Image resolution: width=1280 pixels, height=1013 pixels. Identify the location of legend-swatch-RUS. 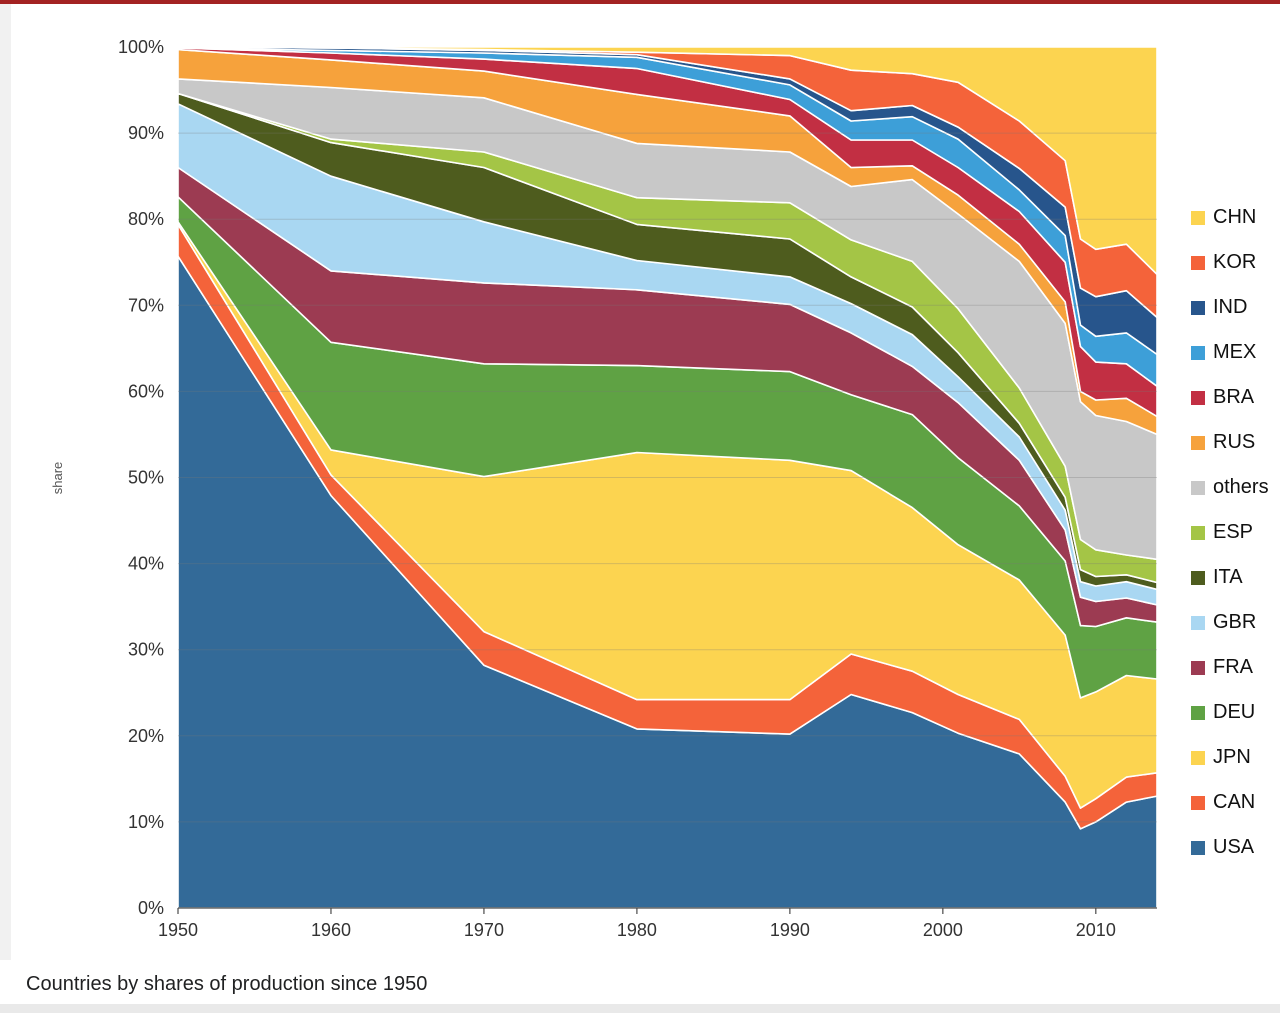
(1198, 442).